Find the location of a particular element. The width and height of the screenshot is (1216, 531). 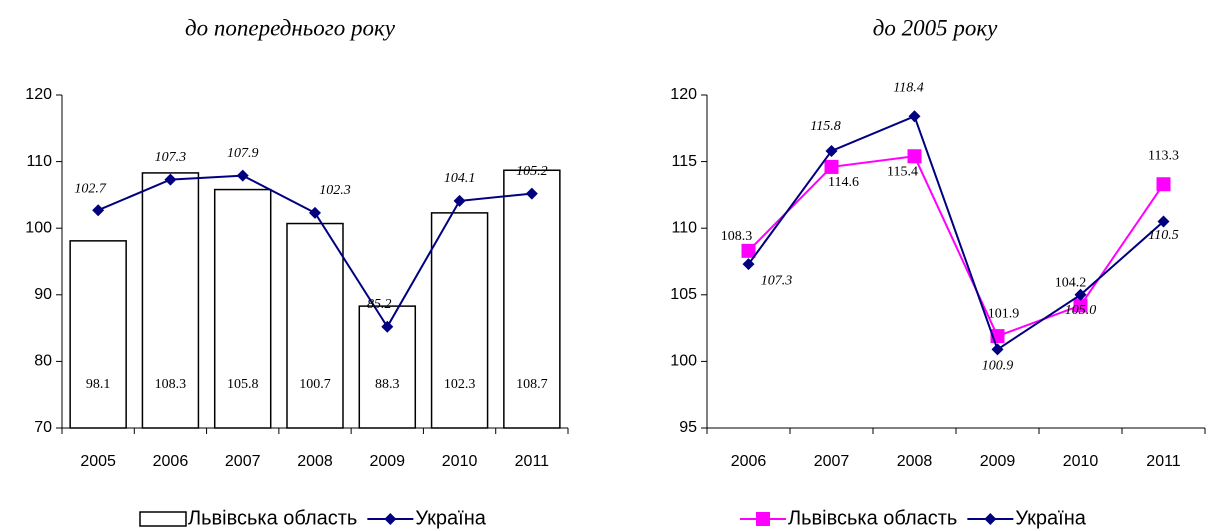

data-label: 113.3 is located at coordinates (1163, 155).